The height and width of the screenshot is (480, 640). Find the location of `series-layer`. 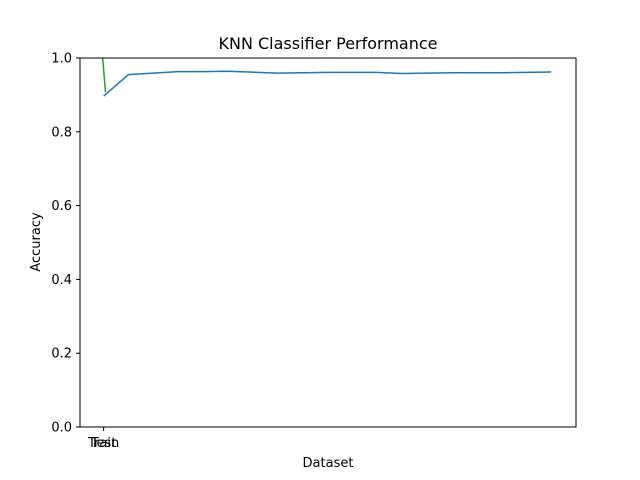

series-layer is located at coordinates (326, 77).